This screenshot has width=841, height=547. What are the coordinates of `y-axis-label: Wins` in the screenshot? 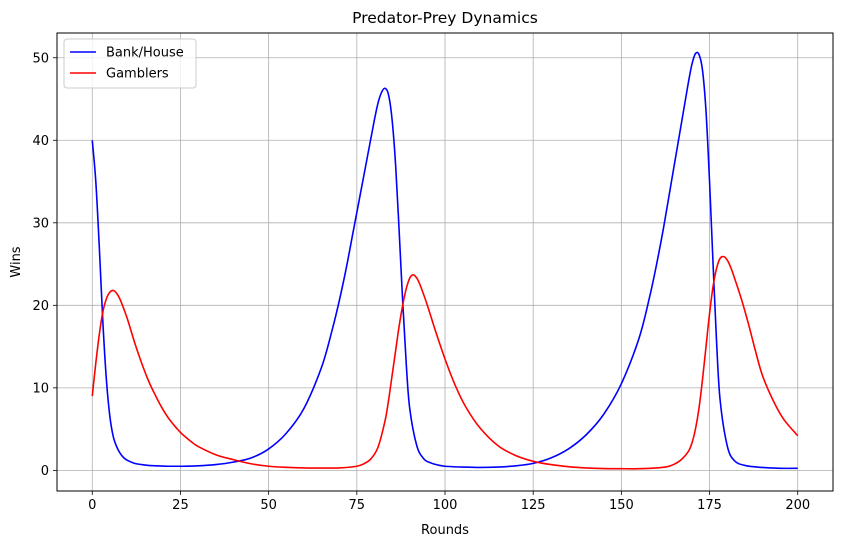 It's located at (16, 261).